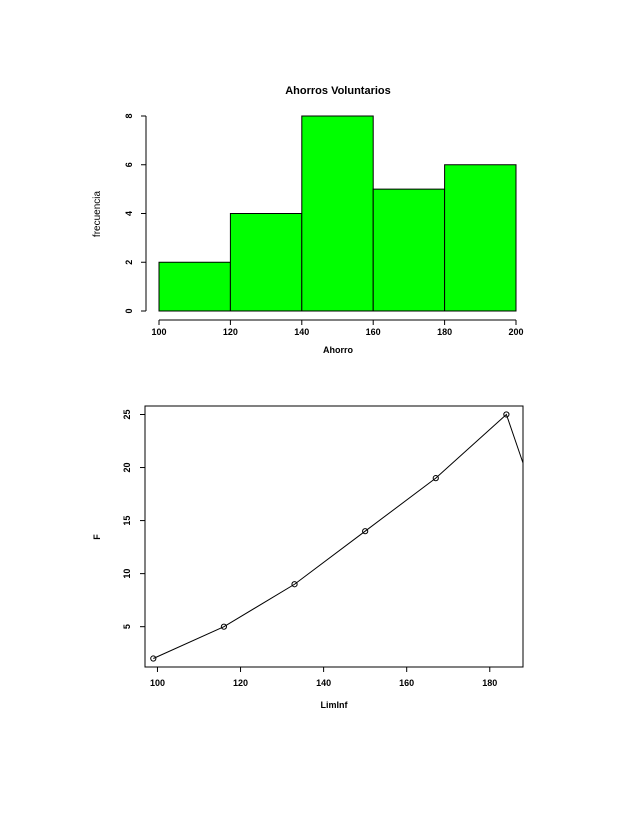 Image resolution: width=638 pixels, height=826 pixels. Describe the element at coordinates (338, 350) in the screenshot. I see `x-axis-label: Ahorro` at that location.